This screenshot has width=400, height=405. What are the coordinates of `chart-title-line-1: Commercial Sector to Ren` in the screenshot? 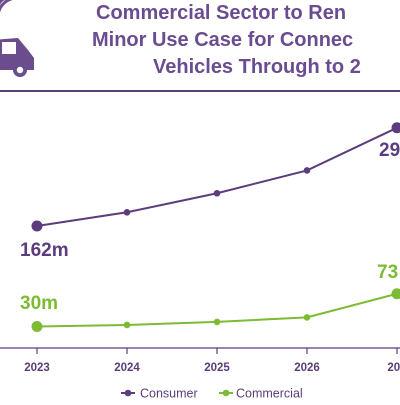 It's located at (221, 13).